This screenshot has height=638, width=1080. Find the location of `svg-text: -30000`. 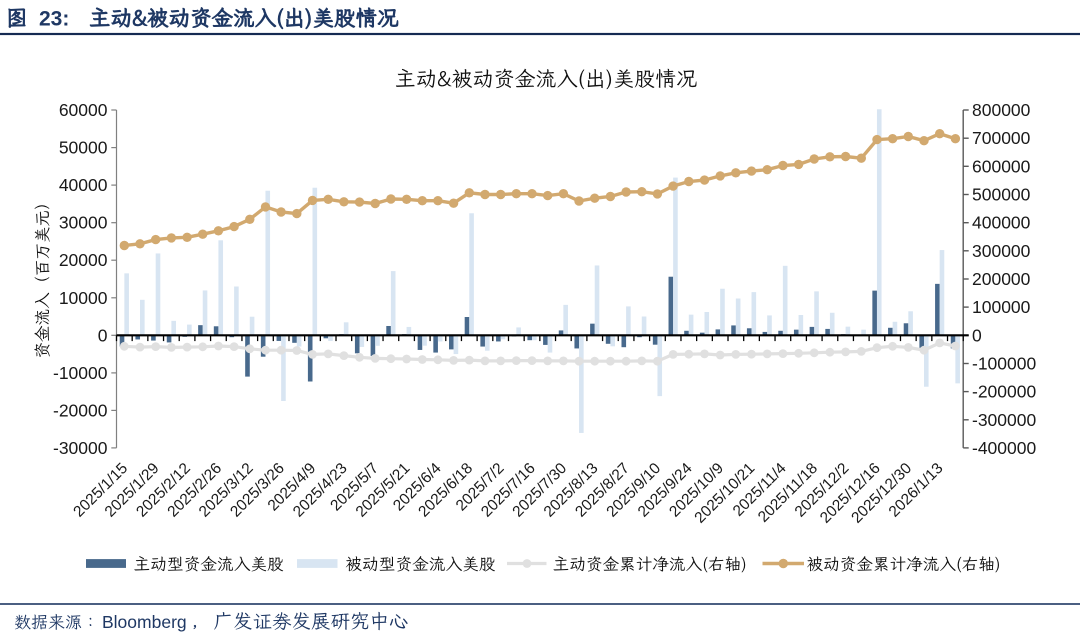

svg-text: -30000 is located at coordinates (80, 448).